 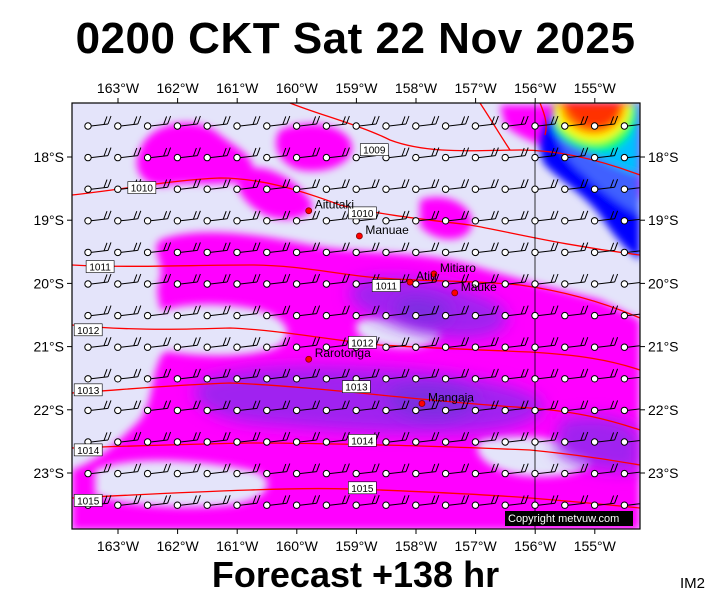 I want to click on isobar-label: 1010, so click(x=362, y=213).